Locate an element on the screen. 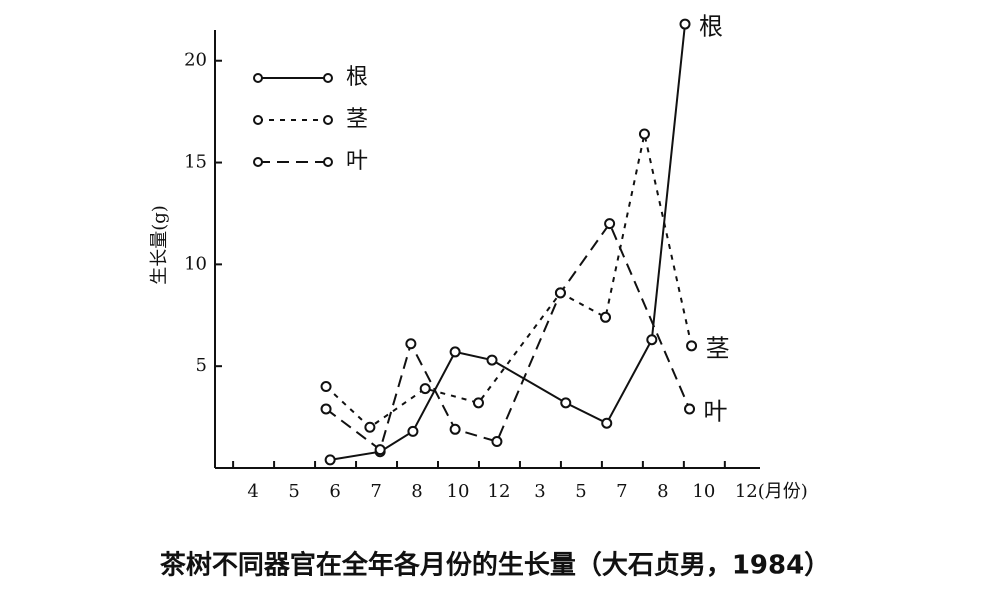 The height and width of the screenshot is (608, 990). y-tick-label: 15 is located at coordinates (195, 162).